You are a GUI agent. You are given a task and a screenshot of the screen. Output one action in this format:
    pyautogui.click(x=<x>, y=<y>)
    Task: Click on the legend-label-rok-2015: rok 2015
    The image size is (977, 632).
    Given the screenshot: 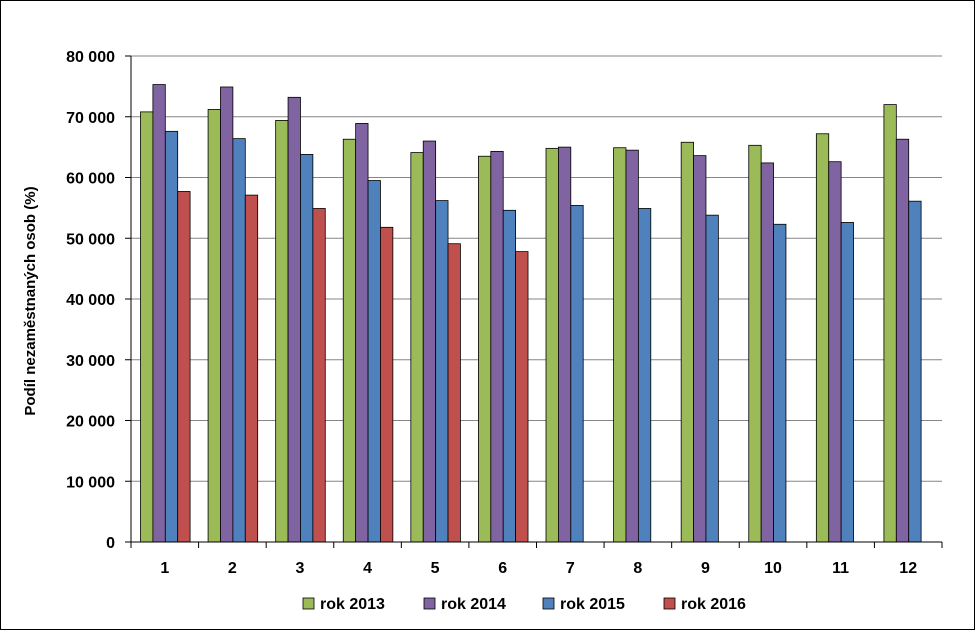 What is the action you would take?
    pyautogui.click(x=592, y=604)
    